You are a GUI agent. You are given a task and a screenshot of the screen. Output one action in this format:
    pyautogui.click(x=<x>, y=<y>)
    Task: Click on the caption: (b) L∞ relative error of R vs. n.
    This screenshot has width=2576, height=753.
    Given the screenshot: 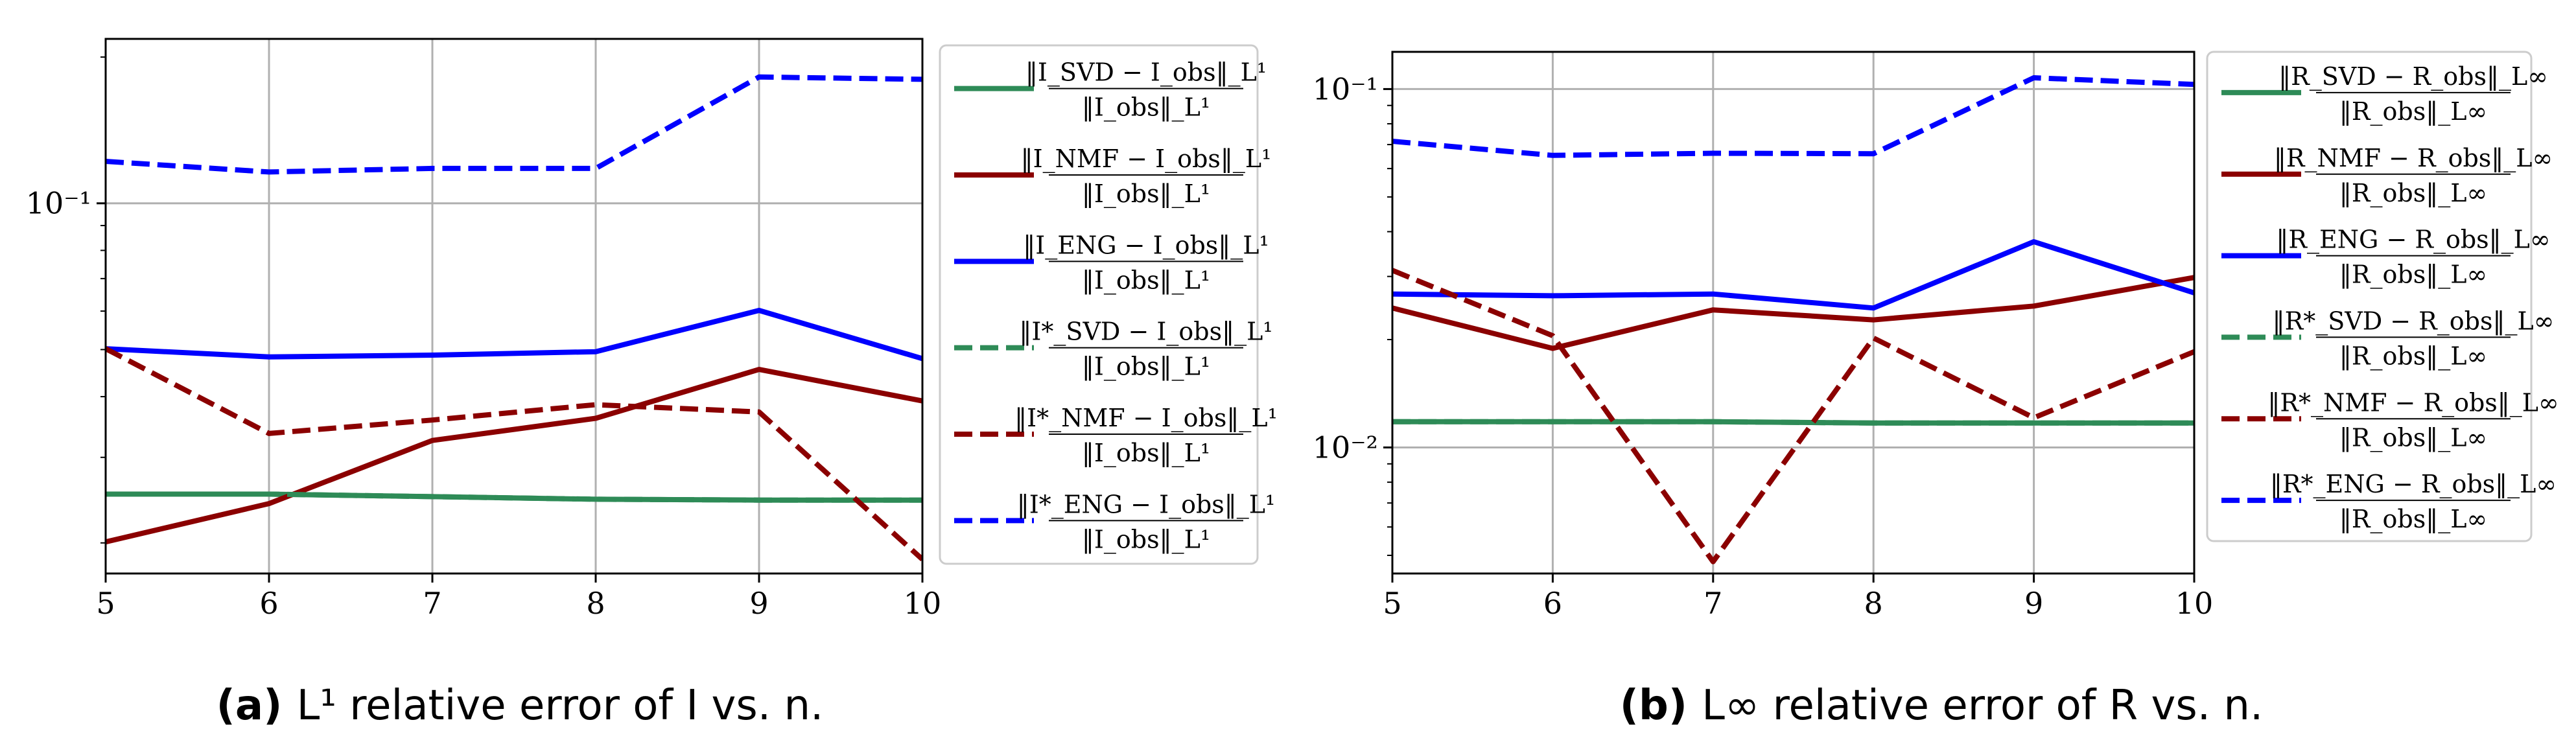 What is the action you would take?
    pyautogui.click(x=1942, y=706)
    